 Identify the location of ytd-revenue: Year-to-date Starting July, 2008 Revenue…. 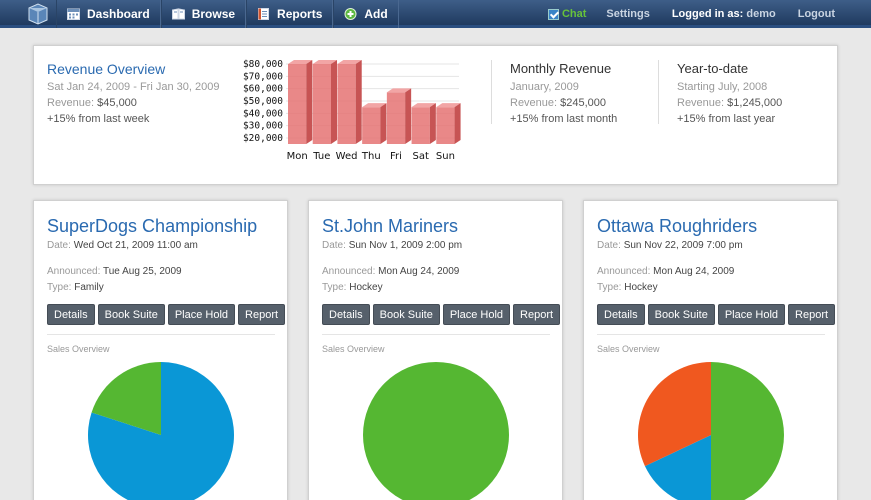
(729, 93).